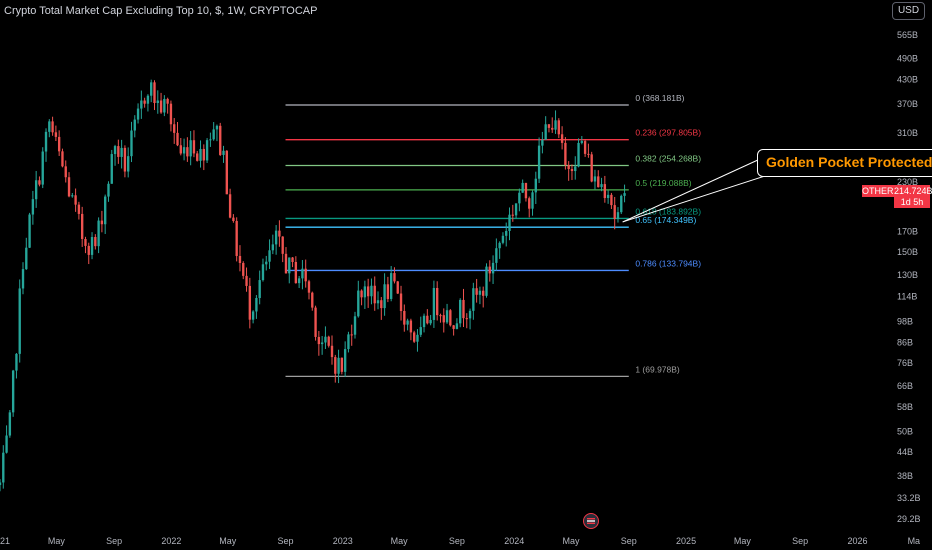  What do you see at coordinates (668, 211) in the screenshot?
I see `fib-level-label: 0.618 (183.892B)` at bounding box center [668, 211].